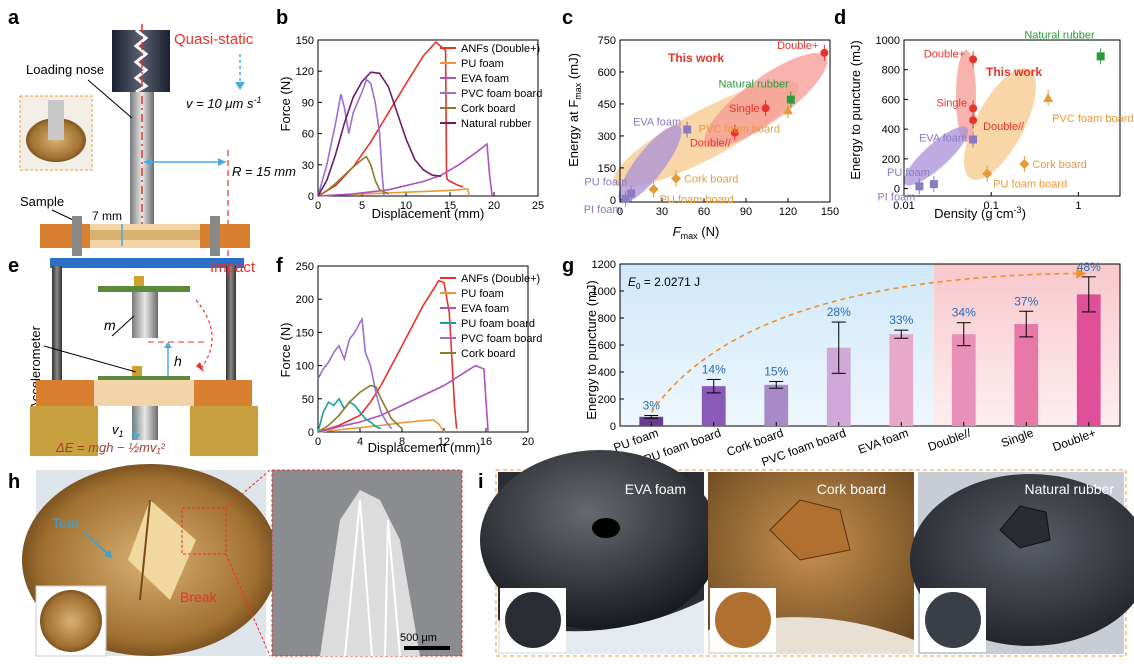 The height and width of the screenshot is (664, 1134). Describe the element at coordinates (240, 86) in the screenshot. I see `load-arrow-icon` at that location.